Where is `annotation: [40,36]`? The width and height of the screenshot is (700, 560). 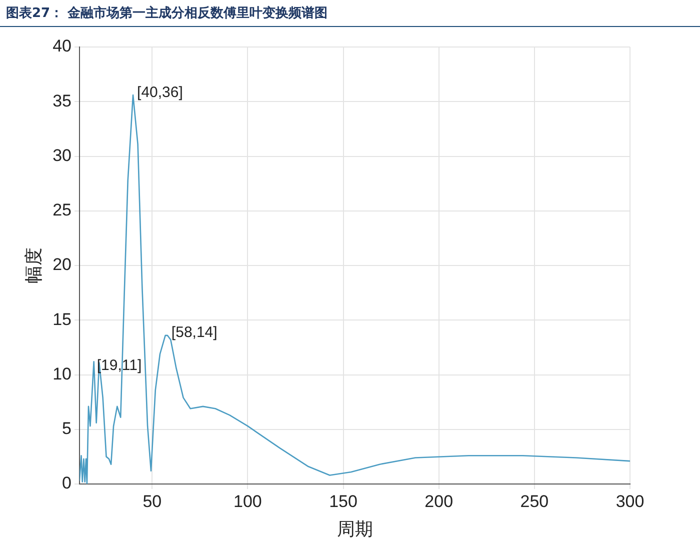 annotation: [40,36] is located at coordinates (160, 92).